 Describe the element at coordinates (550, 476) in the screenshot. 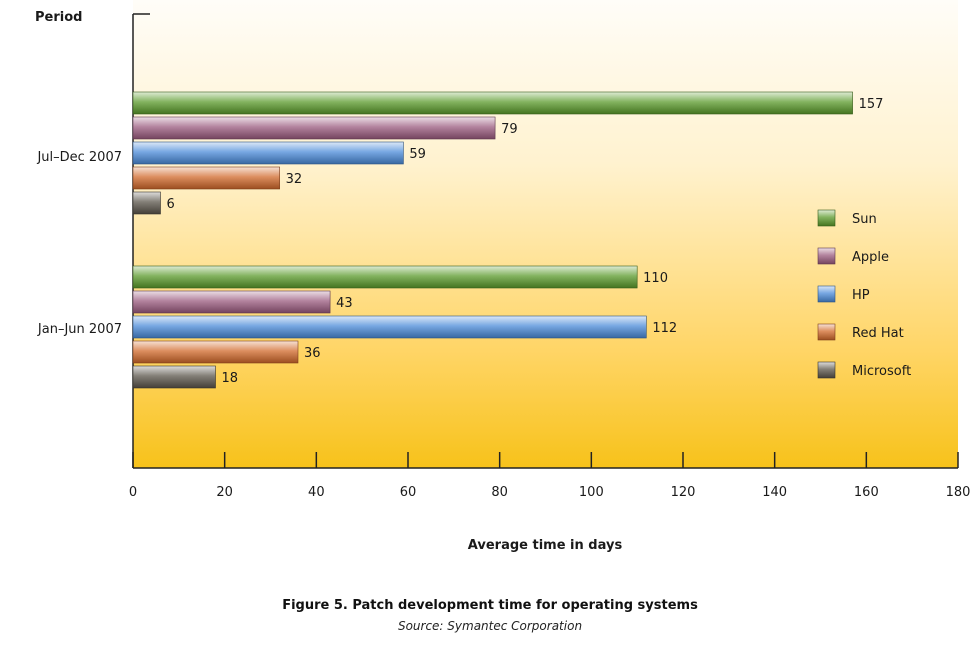

I see `x-ticks-layer: 0 20 40 60 80 100 120 140 160 180` at that location.